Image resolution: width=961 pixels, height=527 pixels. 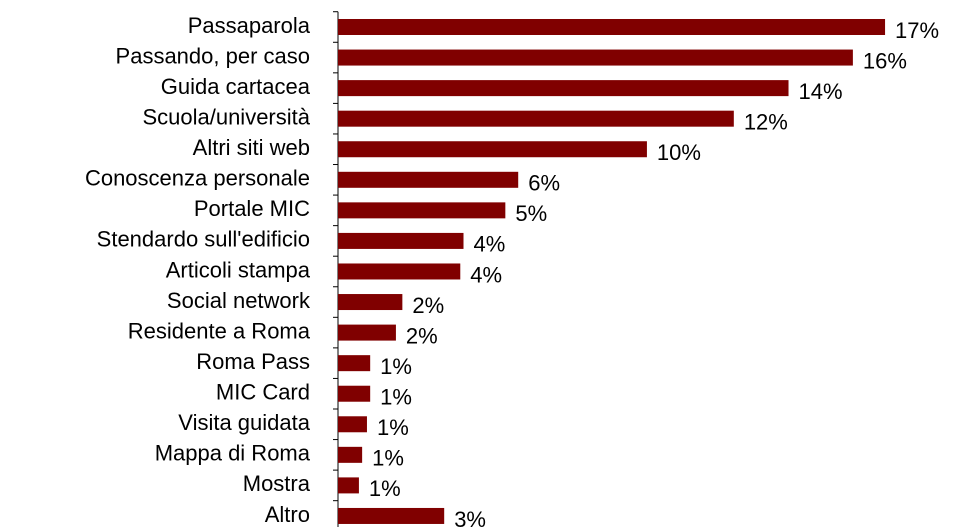 I want to click on category-label: Residente a Roma, so click(x=219, y=330).